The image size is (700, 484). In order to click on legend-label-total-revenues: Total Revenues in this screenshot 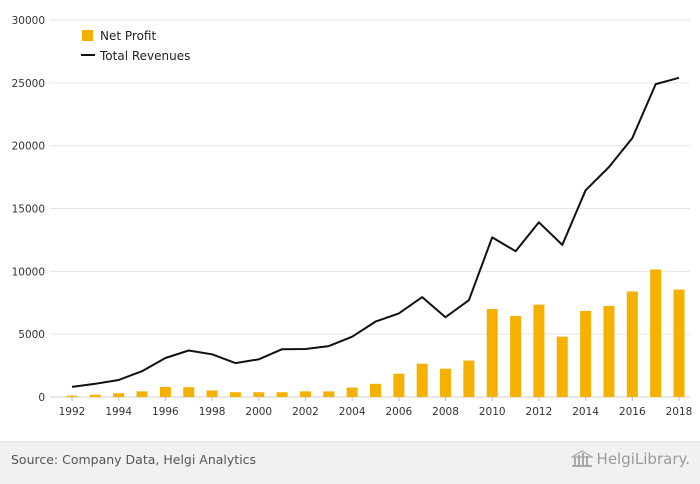, I will do `click(144, 56)`.